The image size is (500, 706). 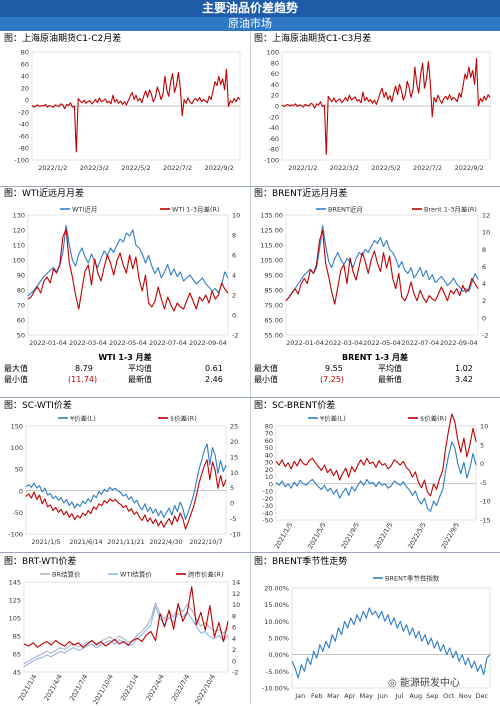 I want to click on y-tick-label: 95.00, so click(x=273, y=276).